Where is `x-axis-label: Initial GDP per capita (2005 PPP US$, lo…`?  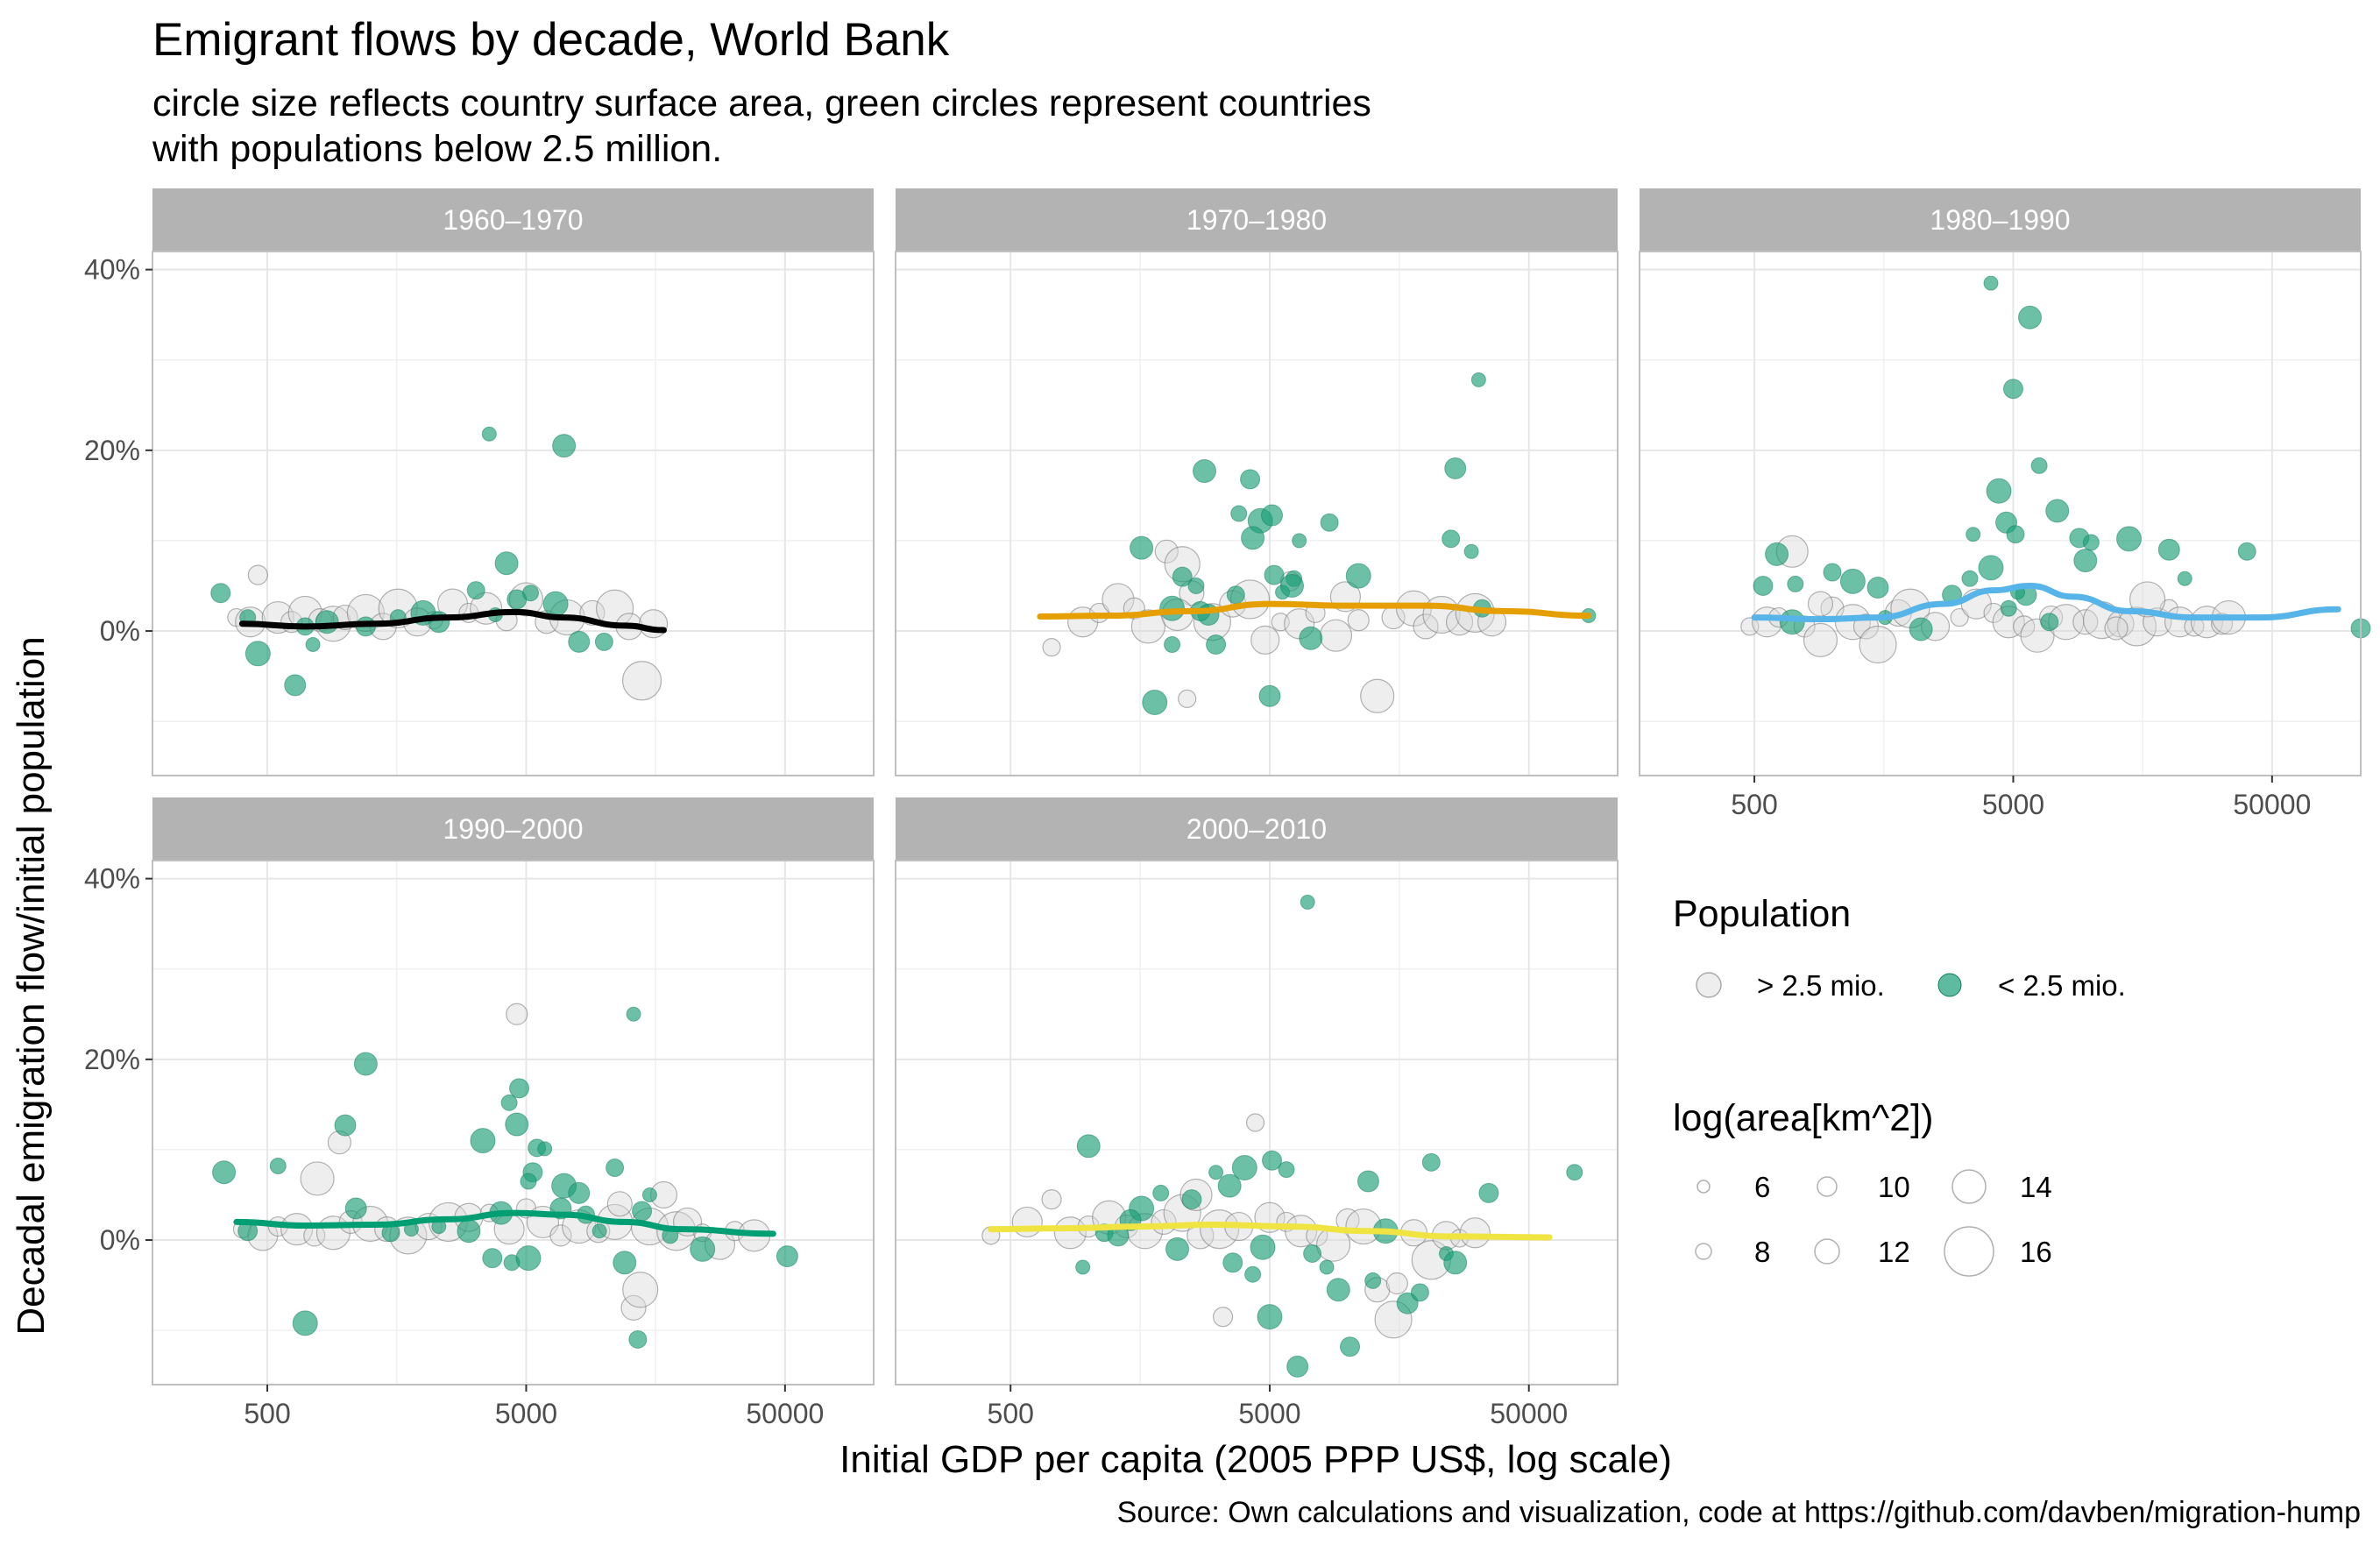 x-axis-label: Initial GDP per capita (2005 PPP US$, lo… is located at coordinates (1255, 1459).